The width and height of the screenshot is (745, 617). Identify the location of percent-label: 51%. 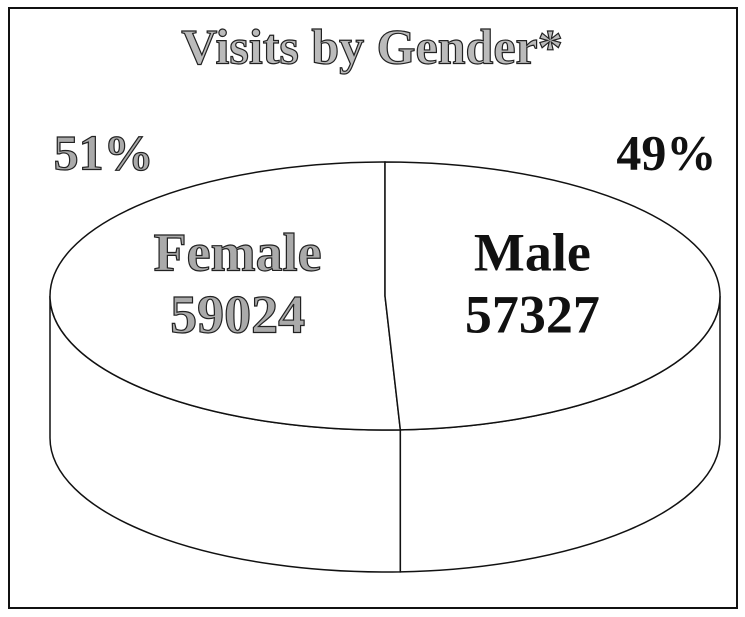
(104, 152).